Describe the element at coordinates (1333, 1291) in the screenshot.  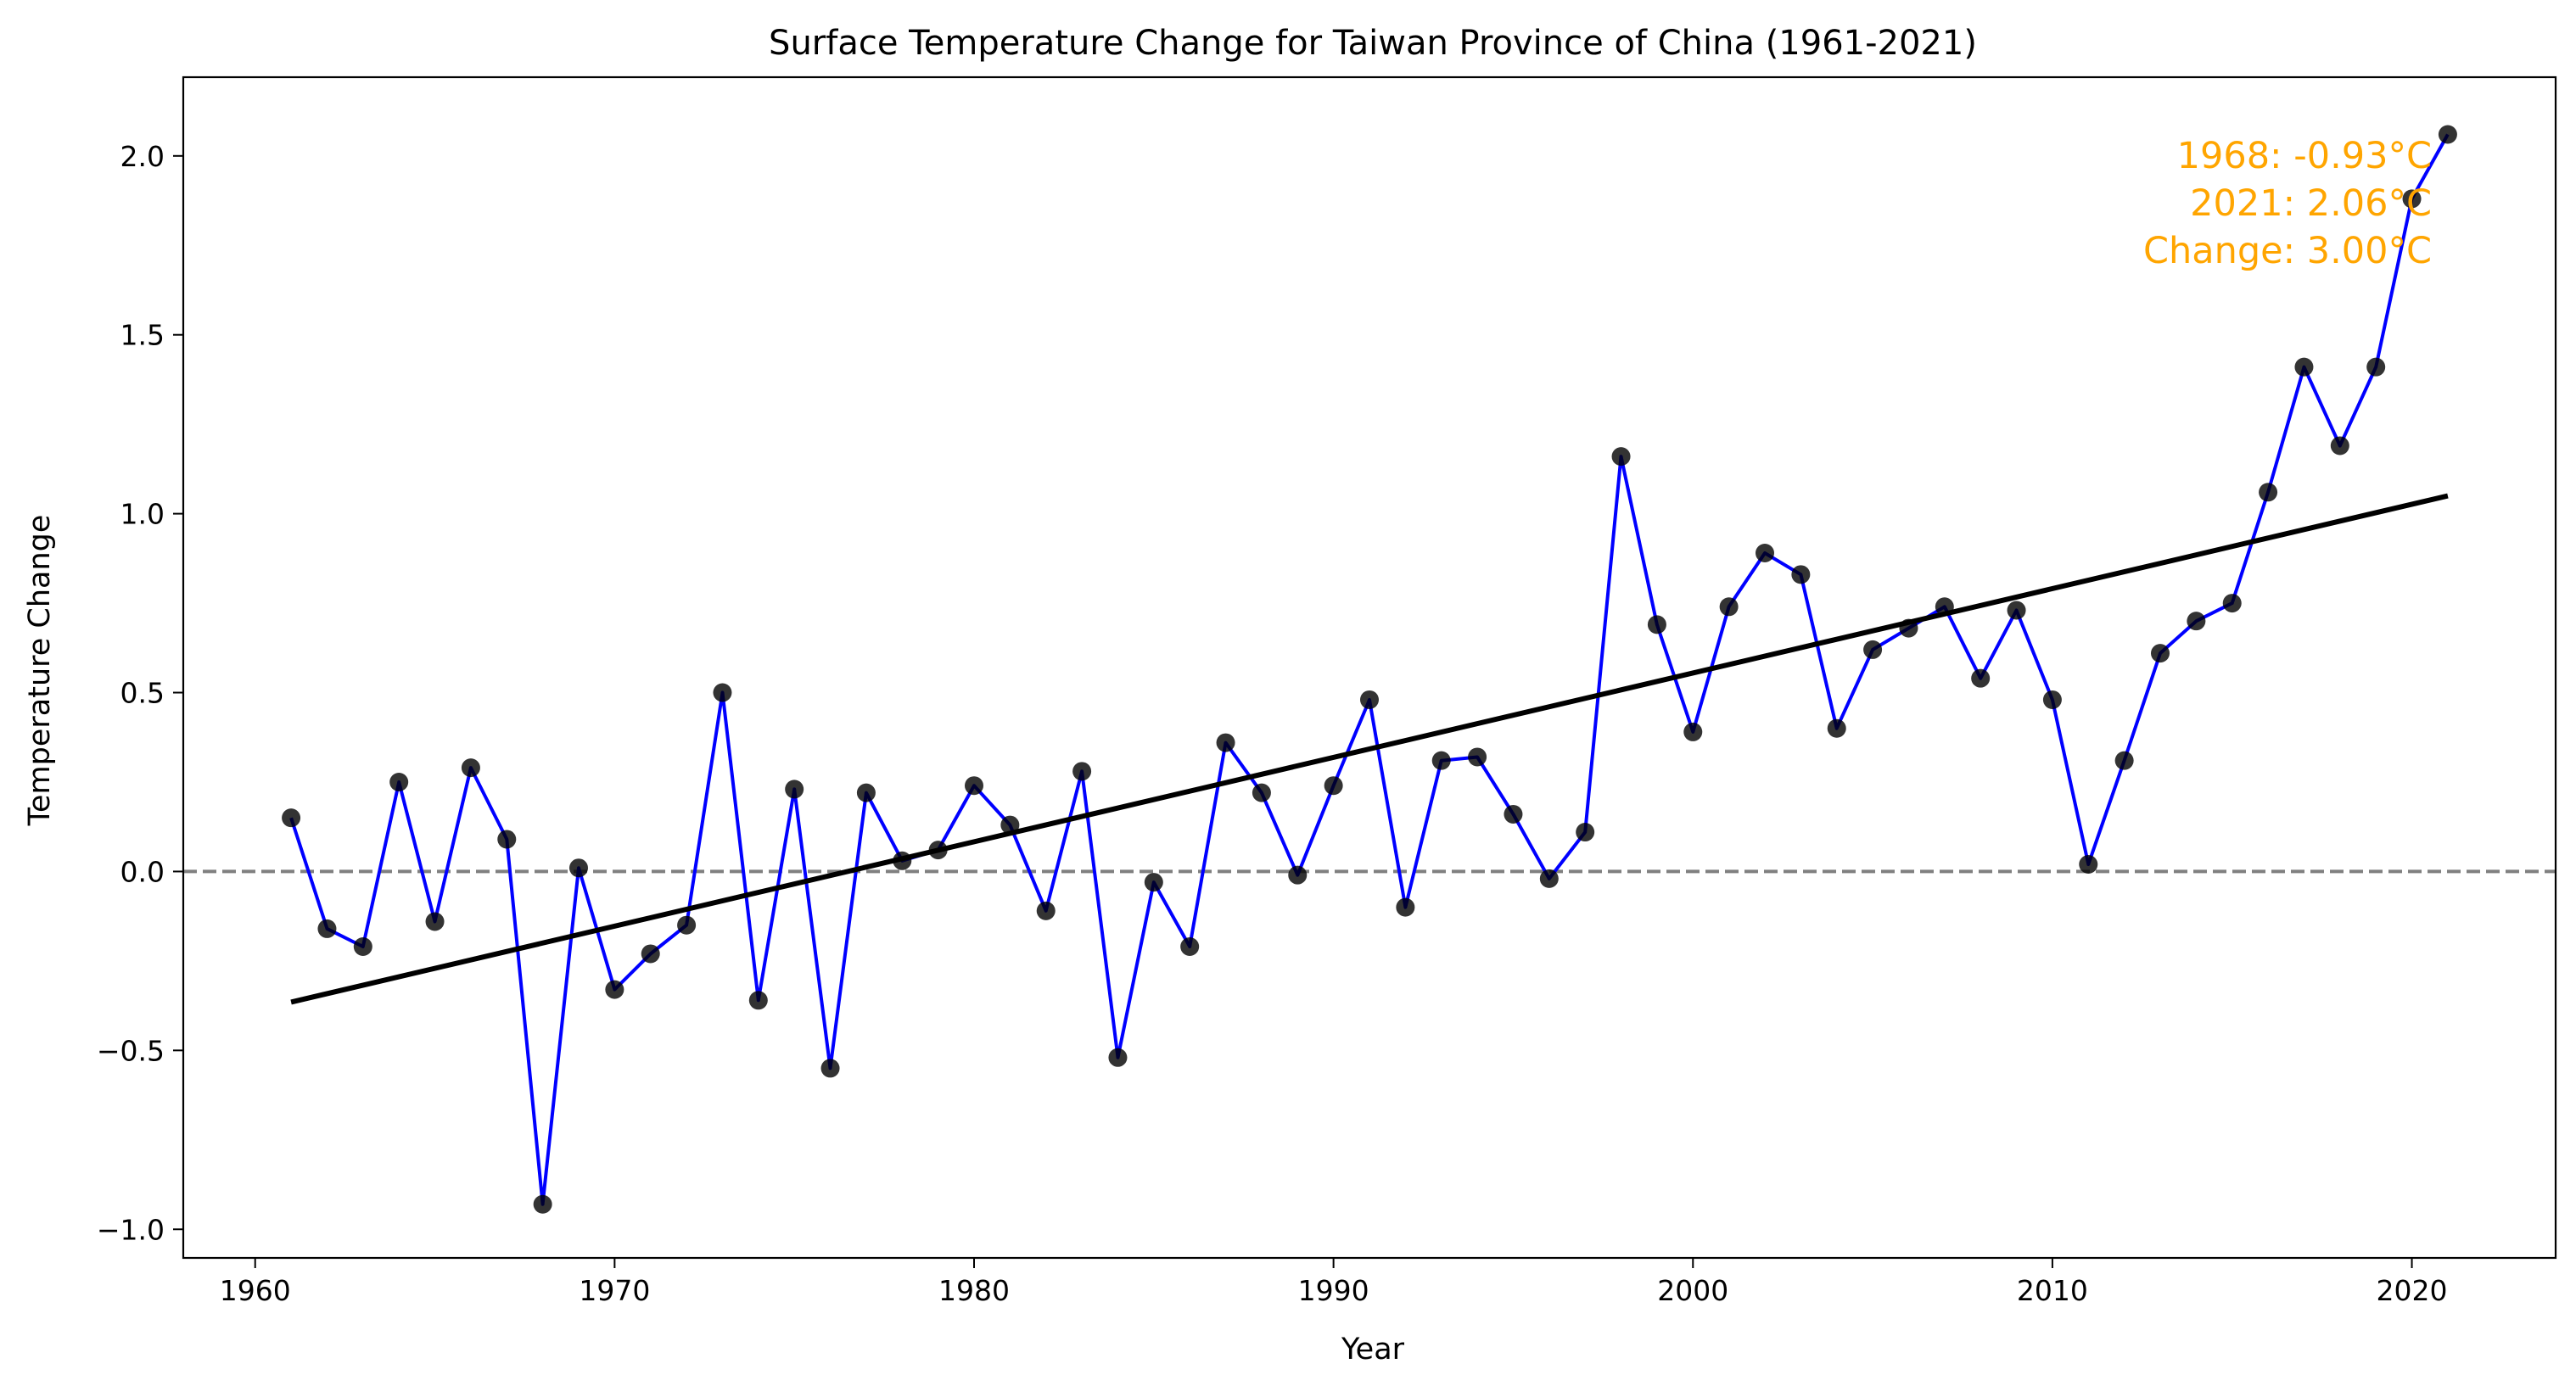
I see `x-tick-label: 1990` at that location.